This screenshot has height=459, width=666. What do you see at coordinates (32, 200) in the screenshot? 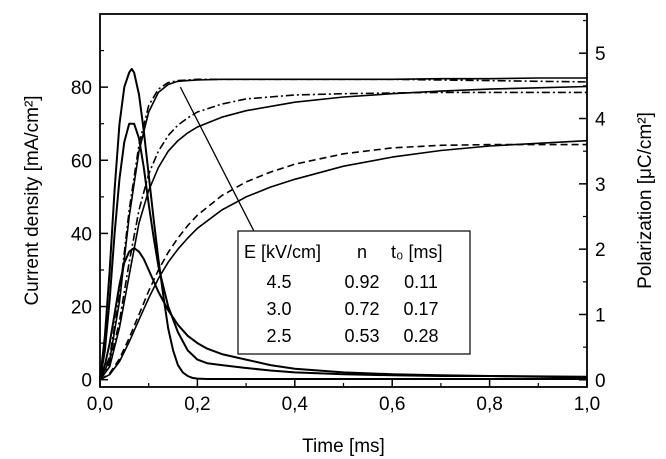
I see `y-left-axis-title: Current density [mA/cm²]` at bounding box center [32, 200].